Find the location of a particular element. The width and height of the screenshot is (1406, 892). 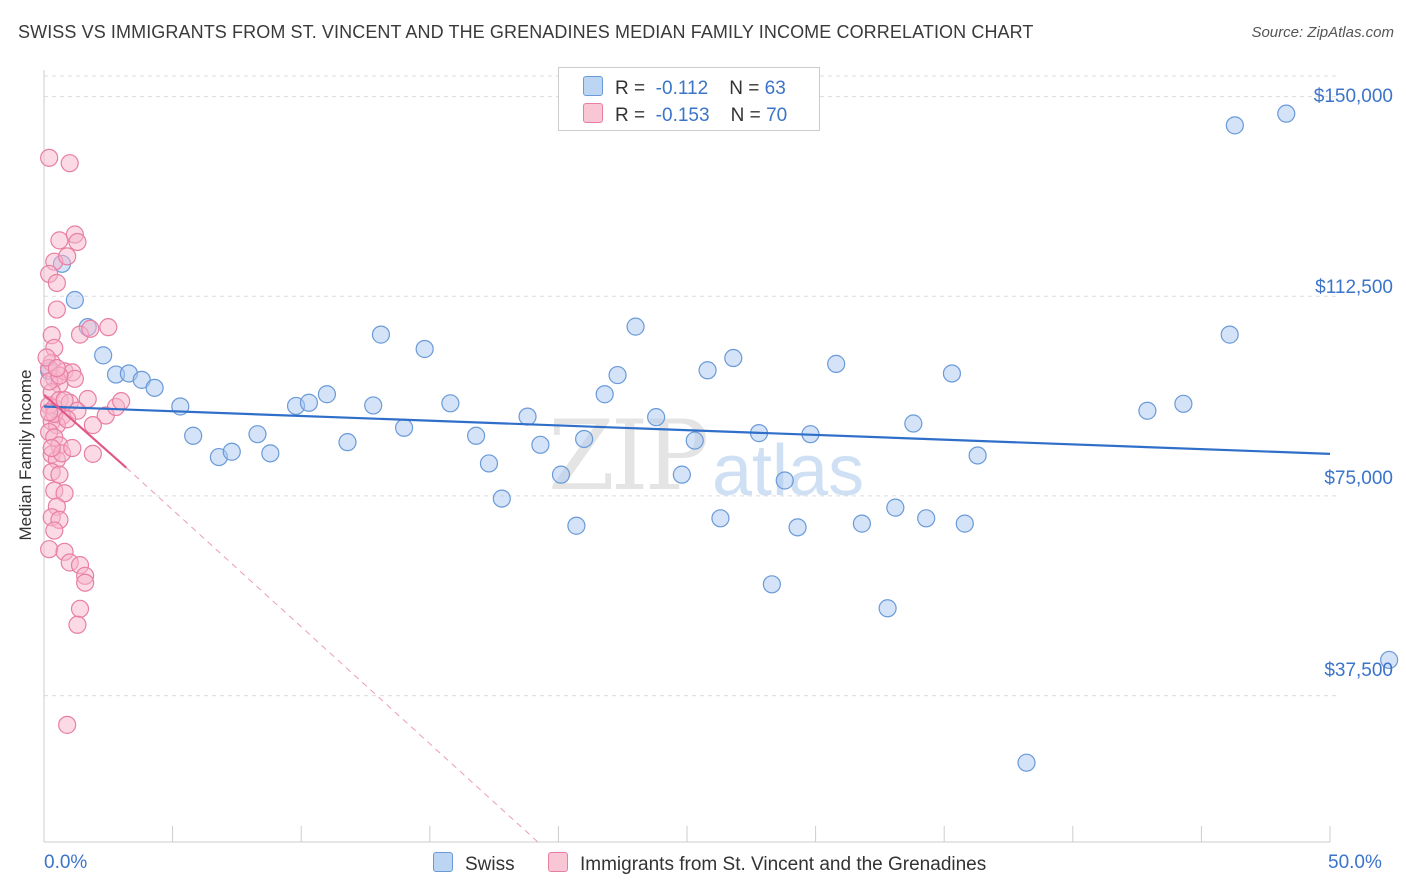

chart-source: Source: ZipAtlas.com is located at coordinates (1322, 32).